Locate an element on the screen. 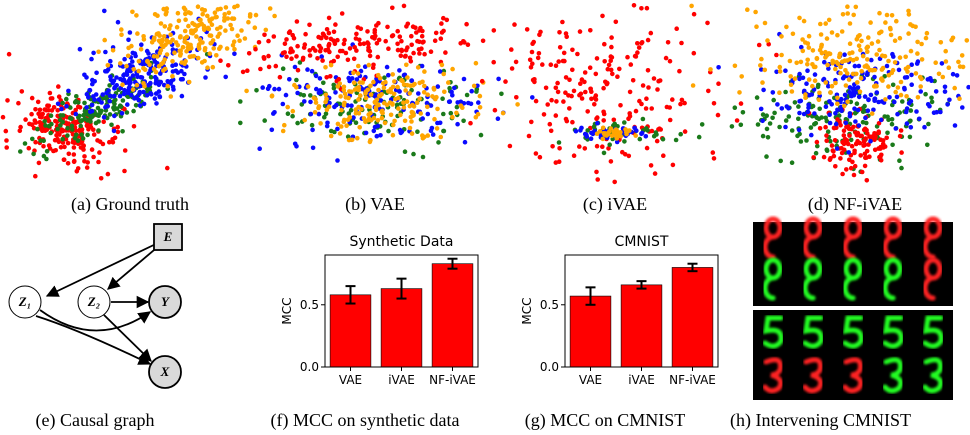 Image resolution: width=970 pixels, height=435 pixels. caption: (a) Ground truth is located at coordinates (130, 204).